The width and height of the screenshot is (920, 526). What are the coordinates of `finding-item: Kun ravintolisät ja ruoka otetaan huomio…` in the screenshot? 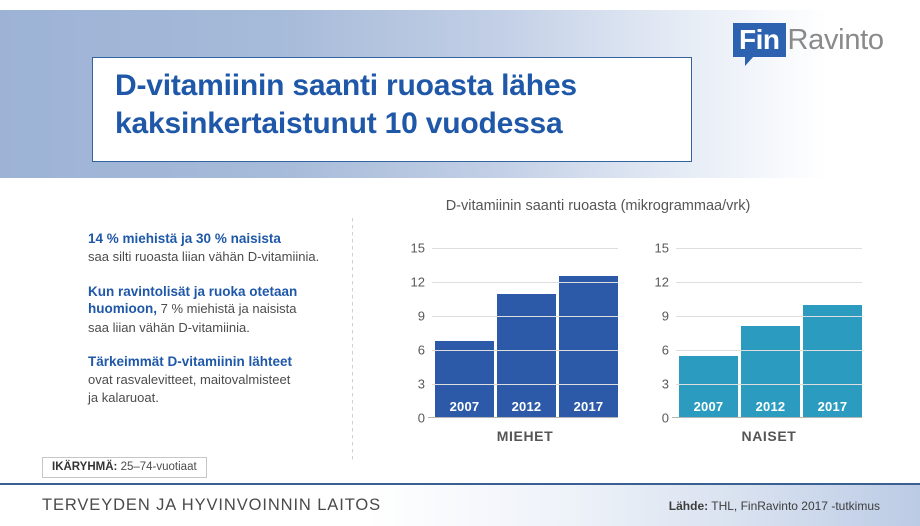 It's located at (213, 310).